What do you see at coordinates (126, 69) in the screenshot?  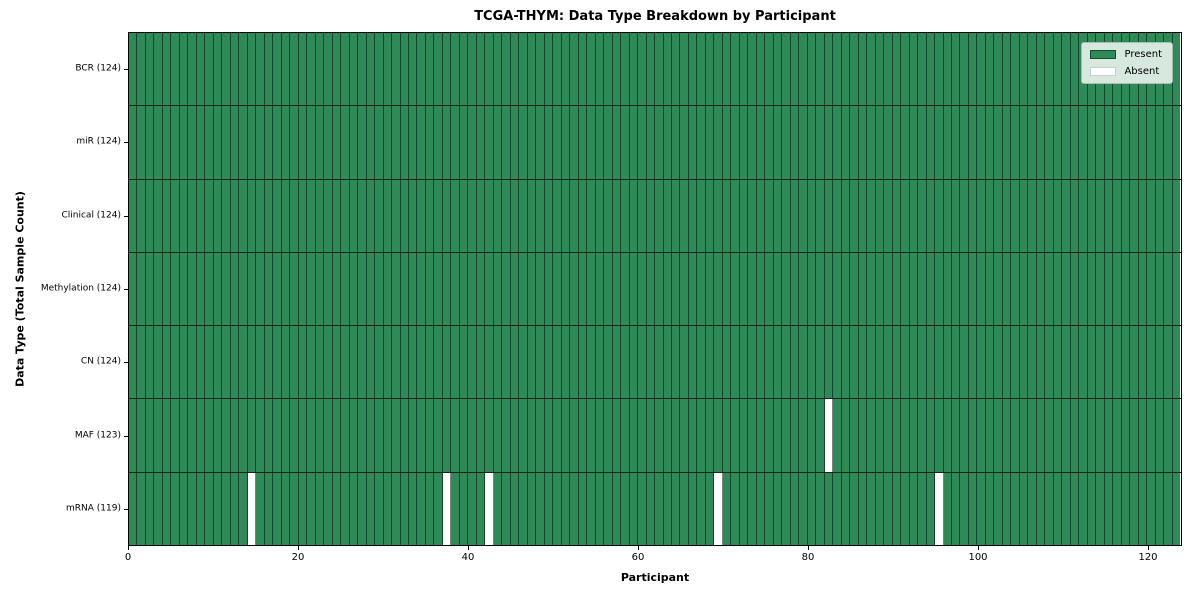 I see `y-tick-mark` at bounding box center [126, 69].